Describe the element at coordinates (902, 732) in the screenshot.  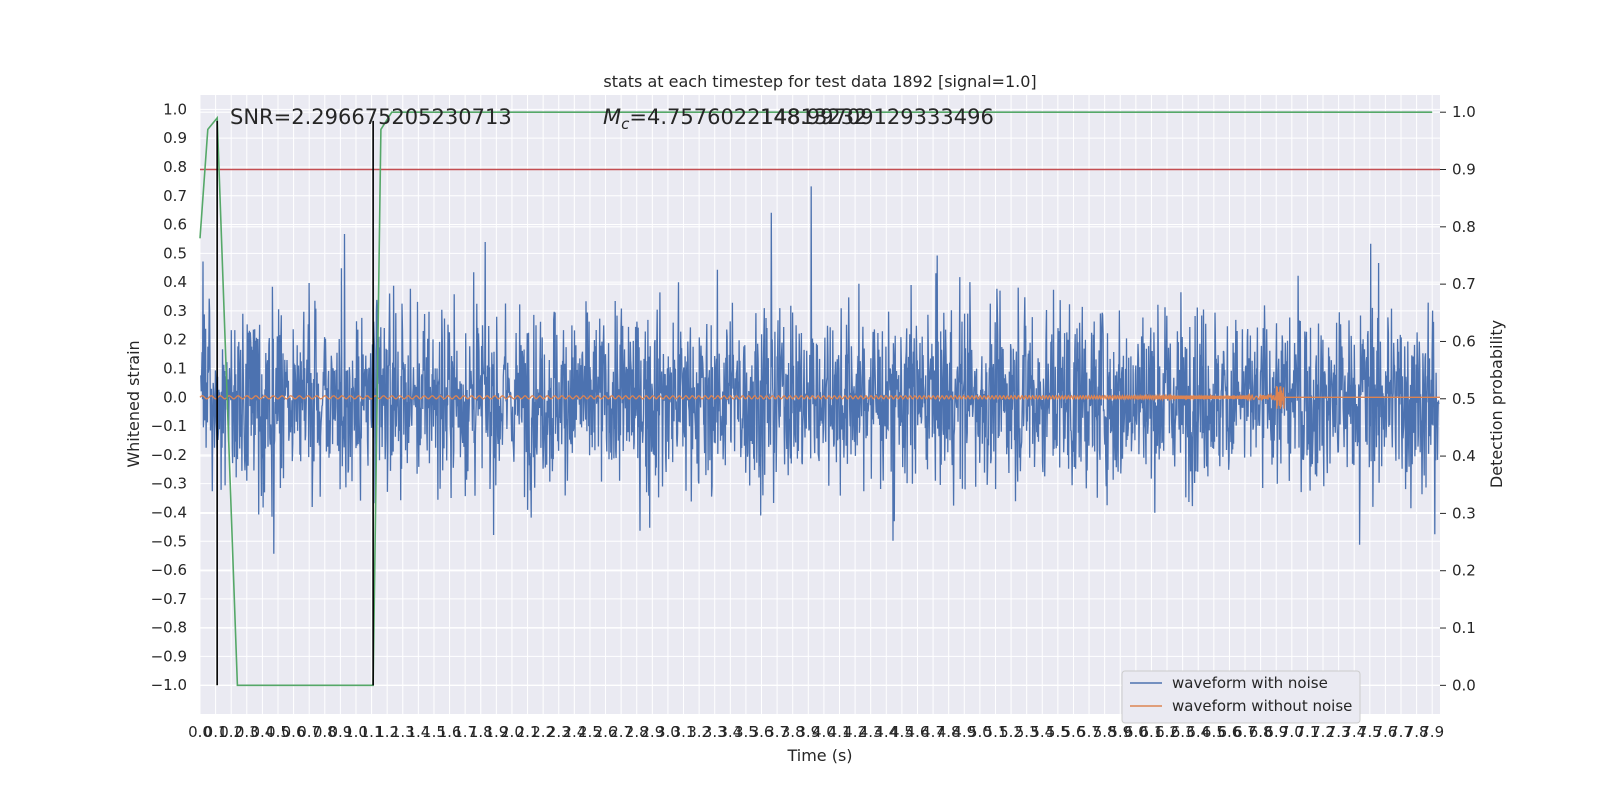
I see `x-tick-label: 4.5` at that location.